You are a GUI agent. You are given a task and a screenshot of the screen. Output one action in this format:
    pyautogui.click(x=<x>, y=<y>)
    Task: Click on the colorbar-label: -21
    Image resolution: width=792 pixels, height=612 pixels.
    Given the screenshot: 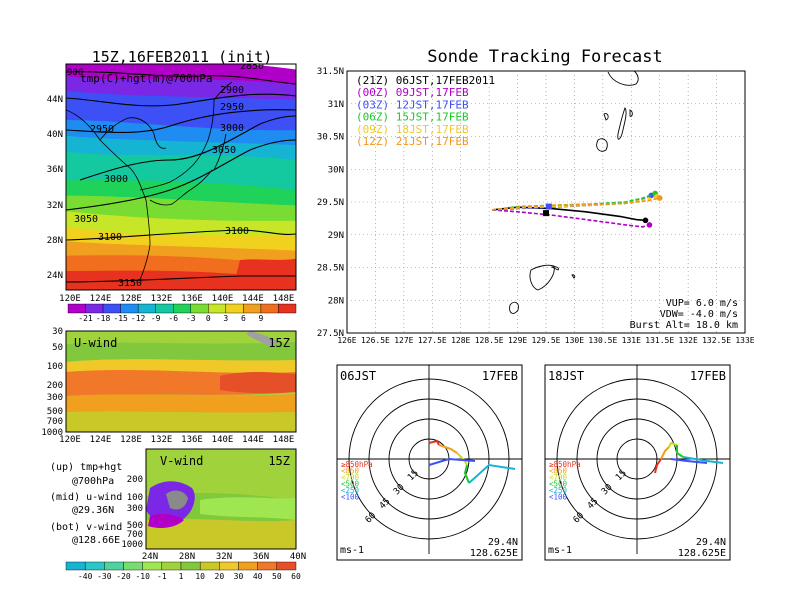 What is the action you would take?
    pyautogui.click(x=85, y=318)
    